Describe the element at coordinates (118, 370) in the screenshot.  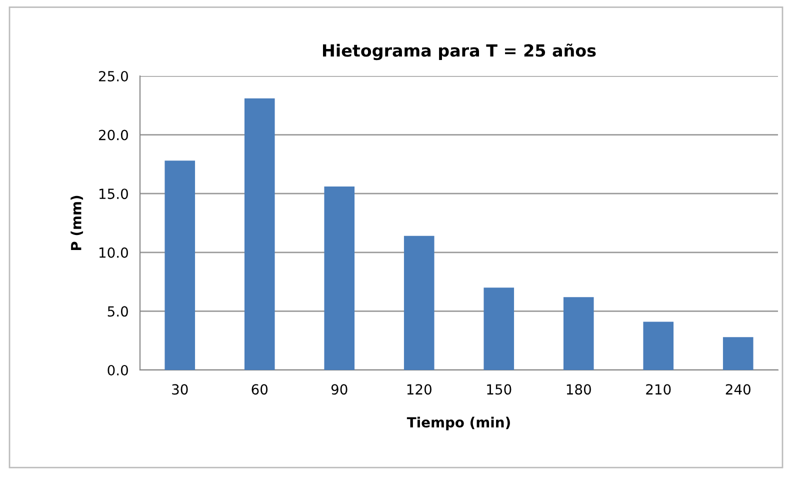
I see `y-tick-label: 0.0` at that location.